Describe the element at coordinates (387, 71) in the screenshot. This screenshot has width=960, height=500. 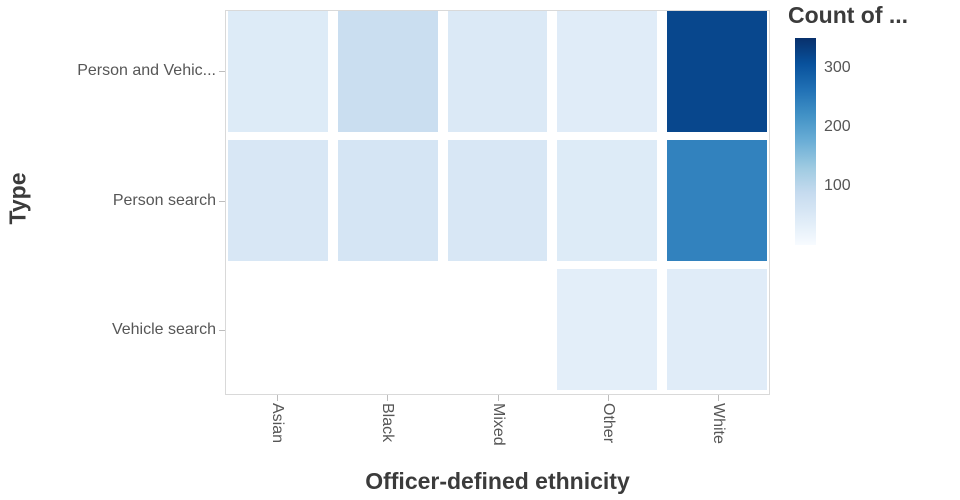
I see `heatmap-cell-person-and-vehic--black` at that location.